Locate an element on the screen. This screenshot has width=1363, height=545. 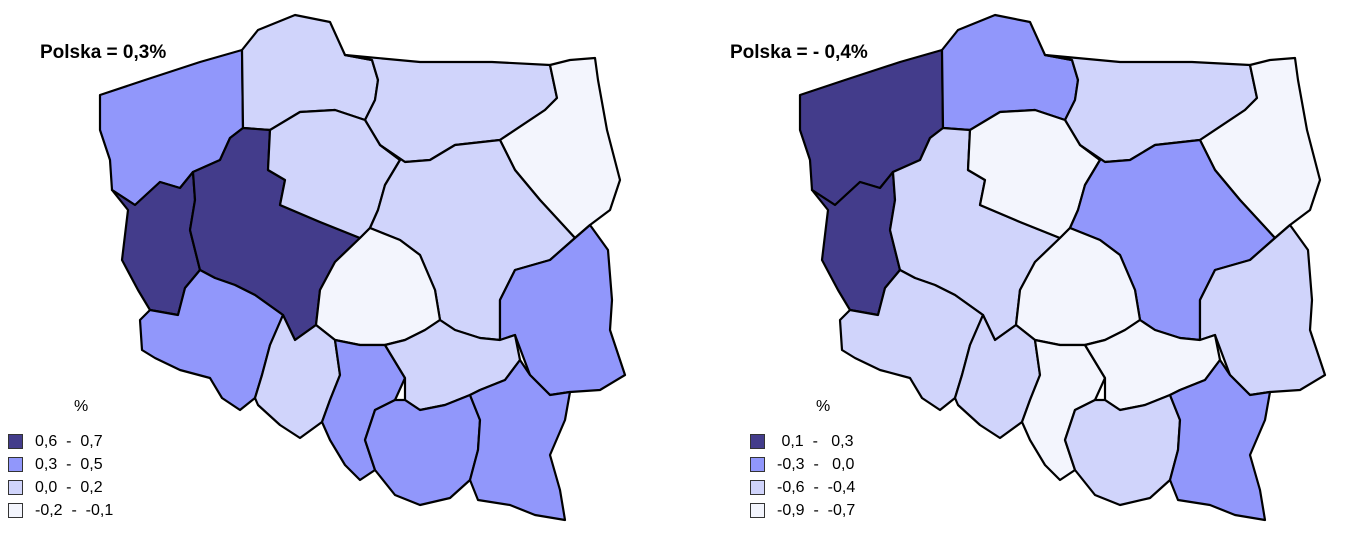
legend-label: 0,6 - 0,7 is located at coordinates (69, 441).